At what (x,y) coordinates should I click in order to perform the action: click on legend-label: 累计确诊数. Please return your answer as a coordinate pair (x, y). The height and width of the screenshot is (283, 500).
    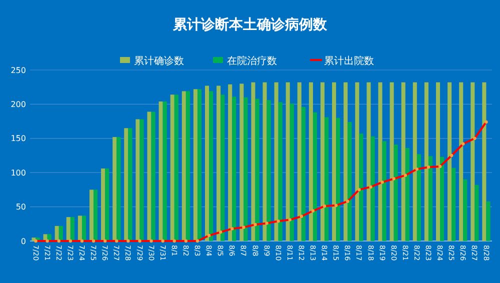
    Looking at the image, I should click on (159, 61).